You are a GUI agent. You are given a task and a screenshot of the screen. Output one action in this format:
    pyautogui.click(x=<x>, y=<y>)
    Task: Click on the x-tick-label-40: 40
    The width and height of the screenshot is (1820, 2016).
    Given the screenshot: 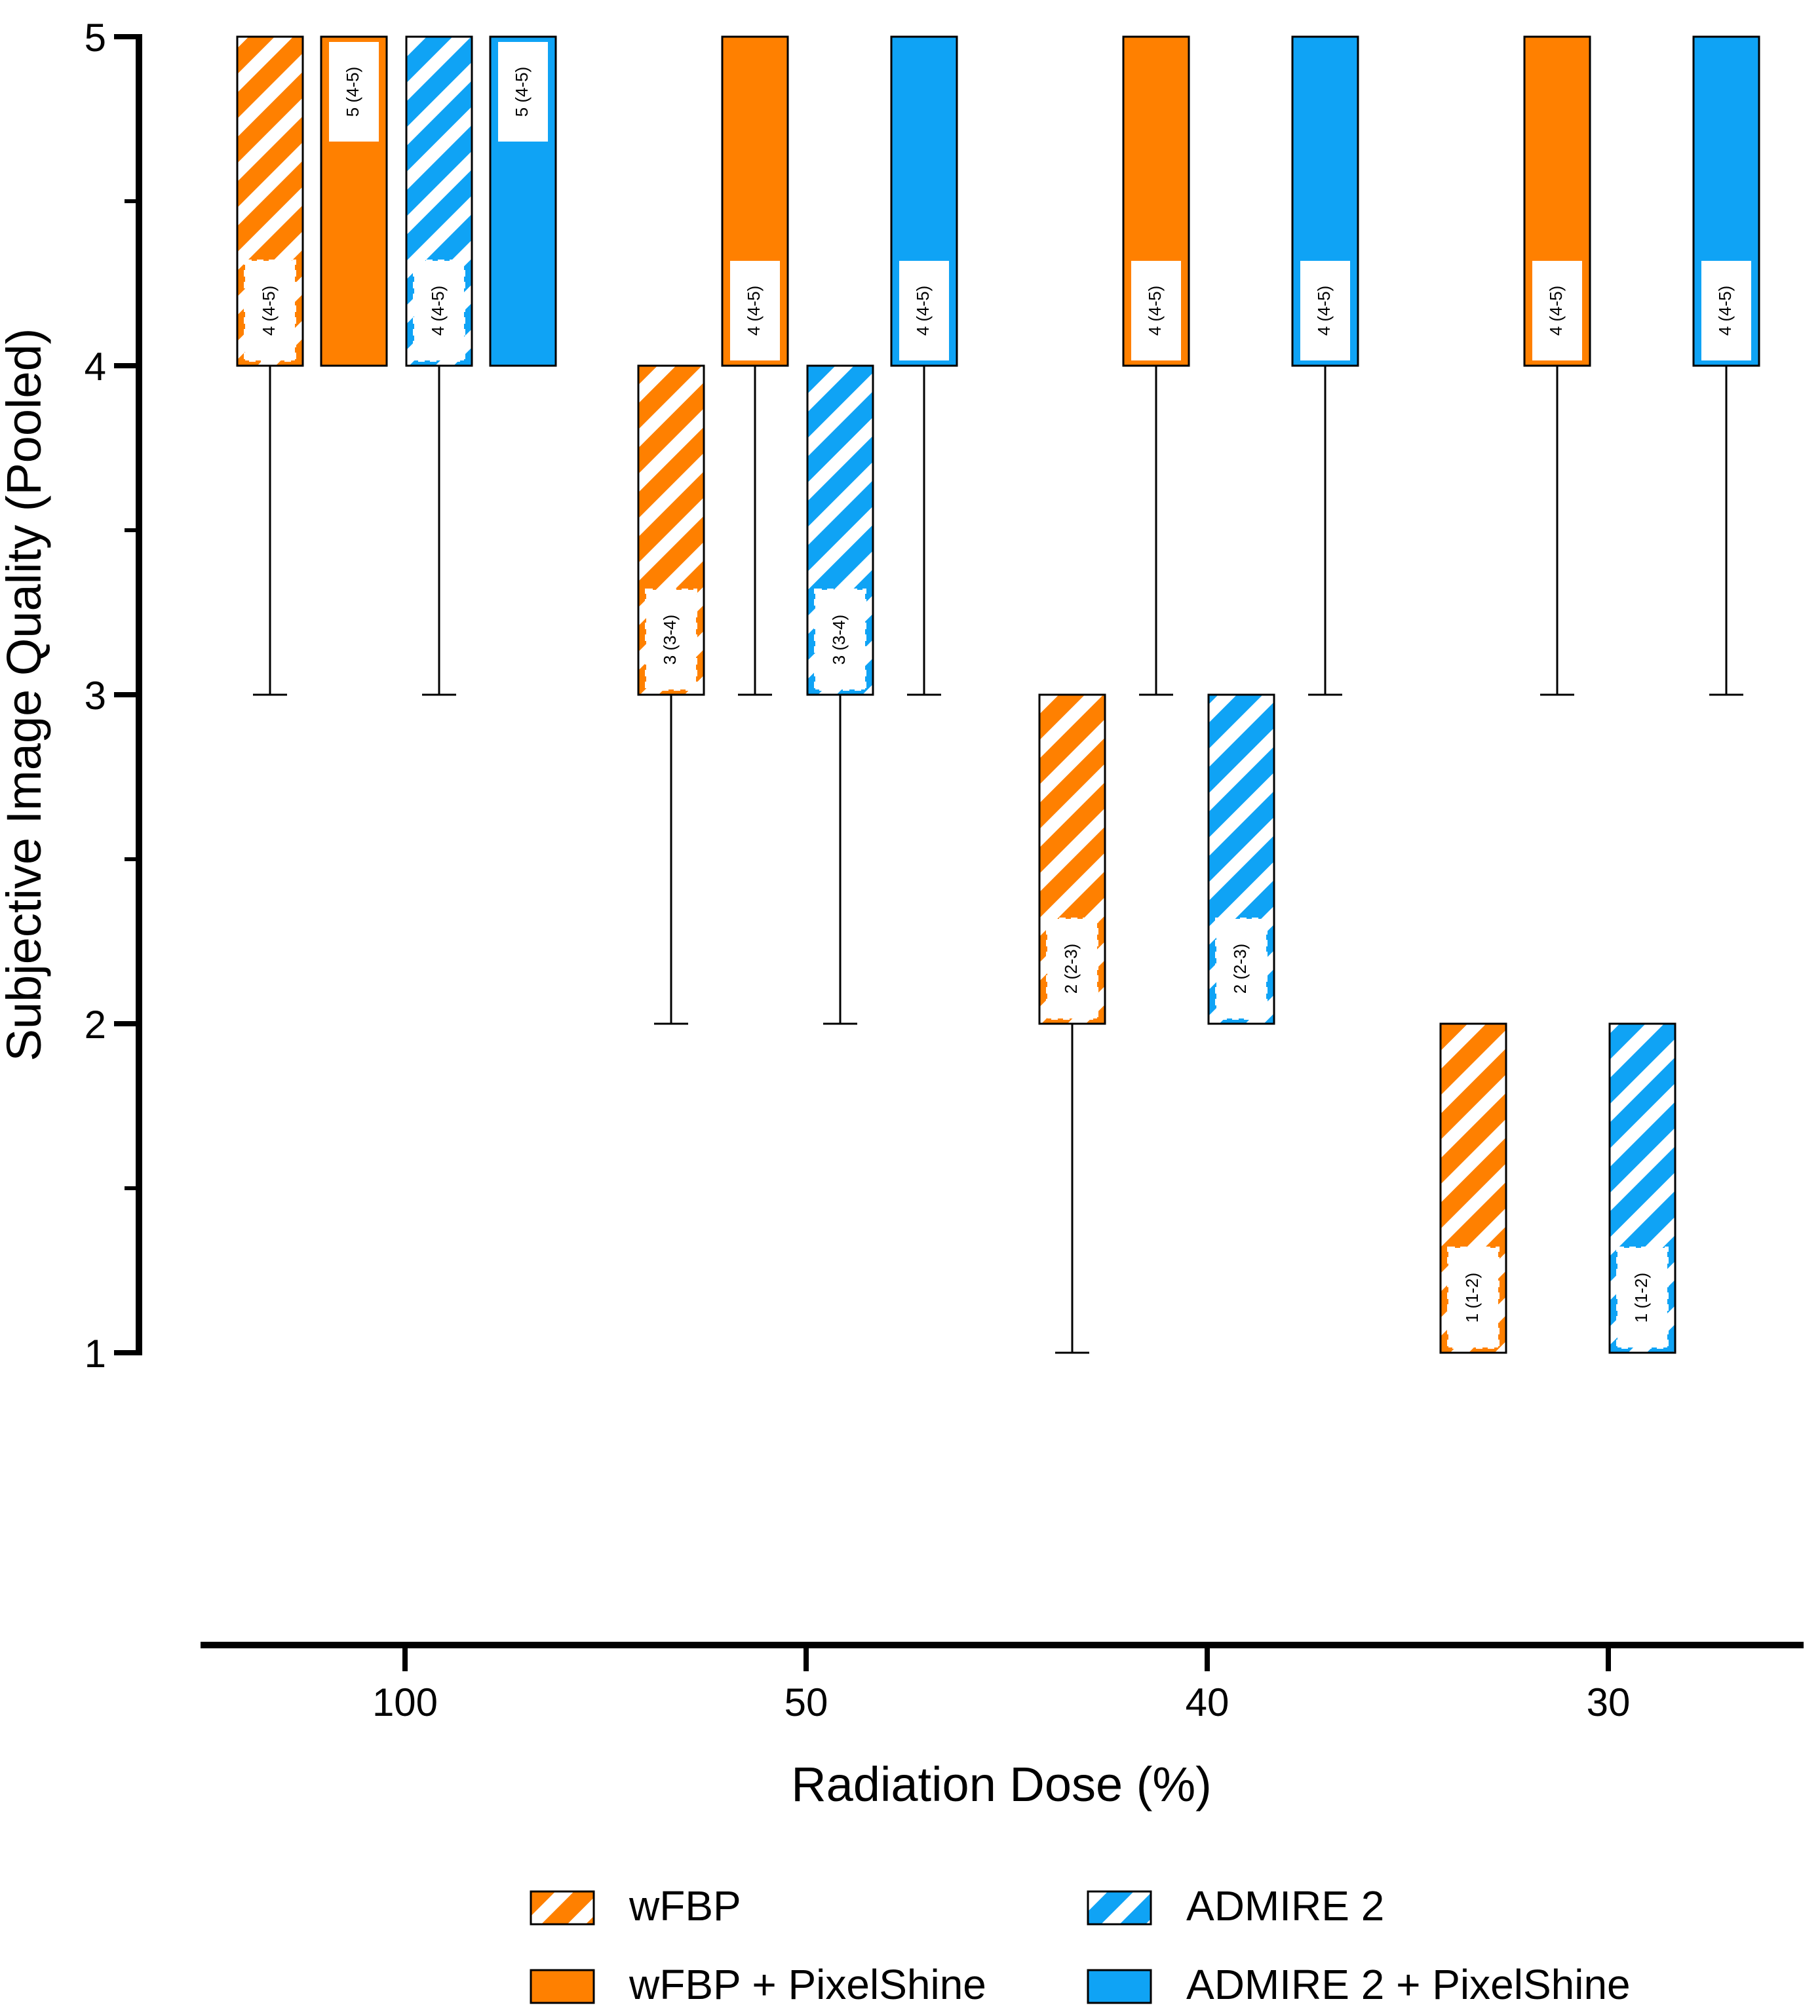 What is the action you would take?
    pyautogui.click(x=1207, y=1702)
    